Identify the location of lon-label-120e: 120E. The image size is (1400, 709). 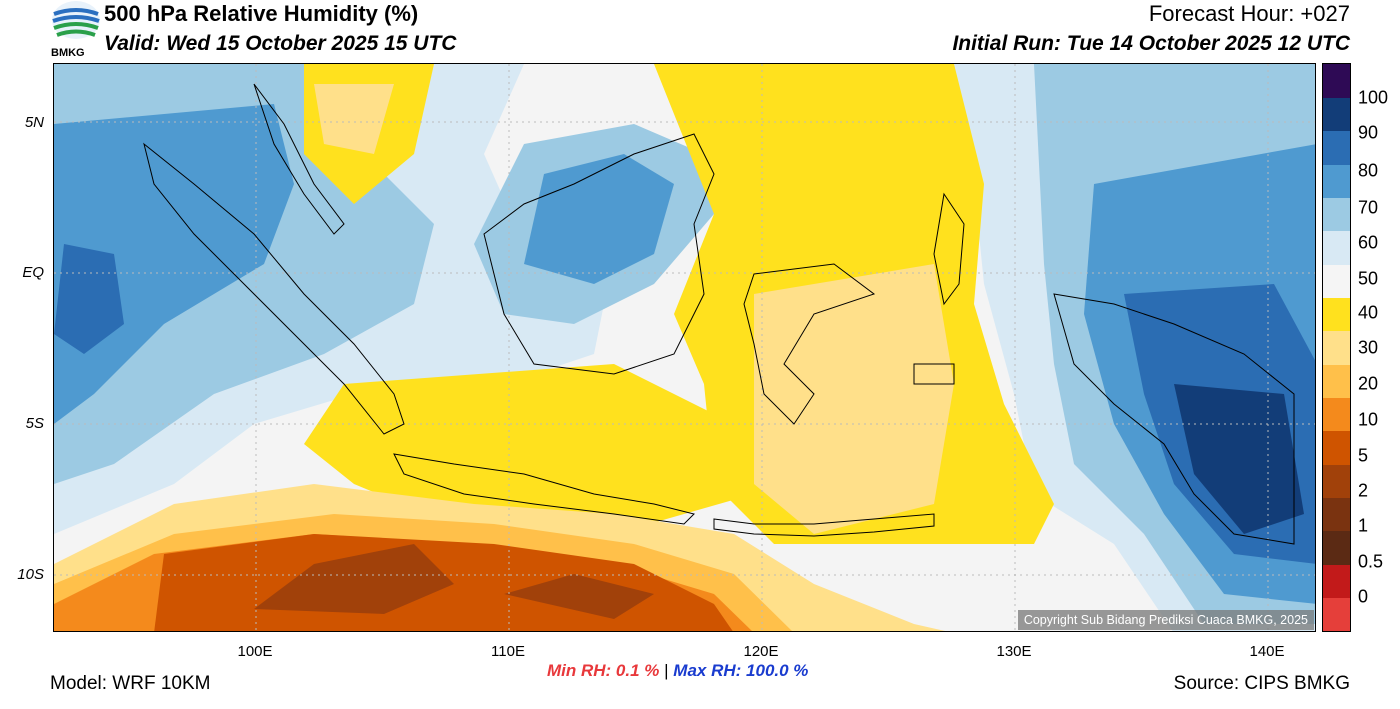
(761, 651).